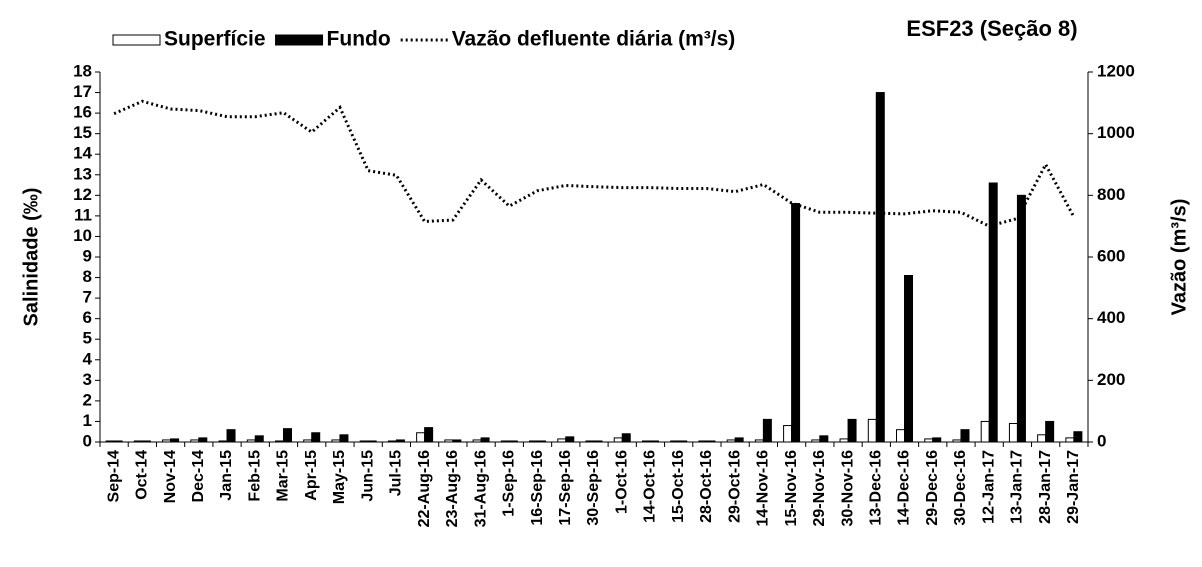 This screenshot has height=567, width=1202. I want to click on y-tick-label: 16, so click(82, 112).